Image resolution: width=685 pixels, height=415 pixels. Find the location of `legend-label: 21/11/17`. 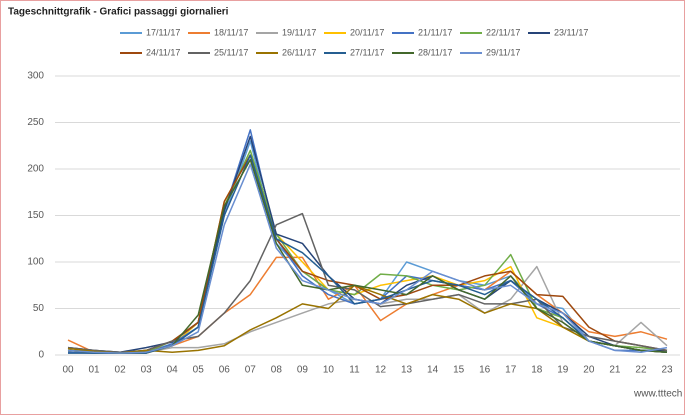

legend-label: 21/11/17 is located at coordinates (435, 32).